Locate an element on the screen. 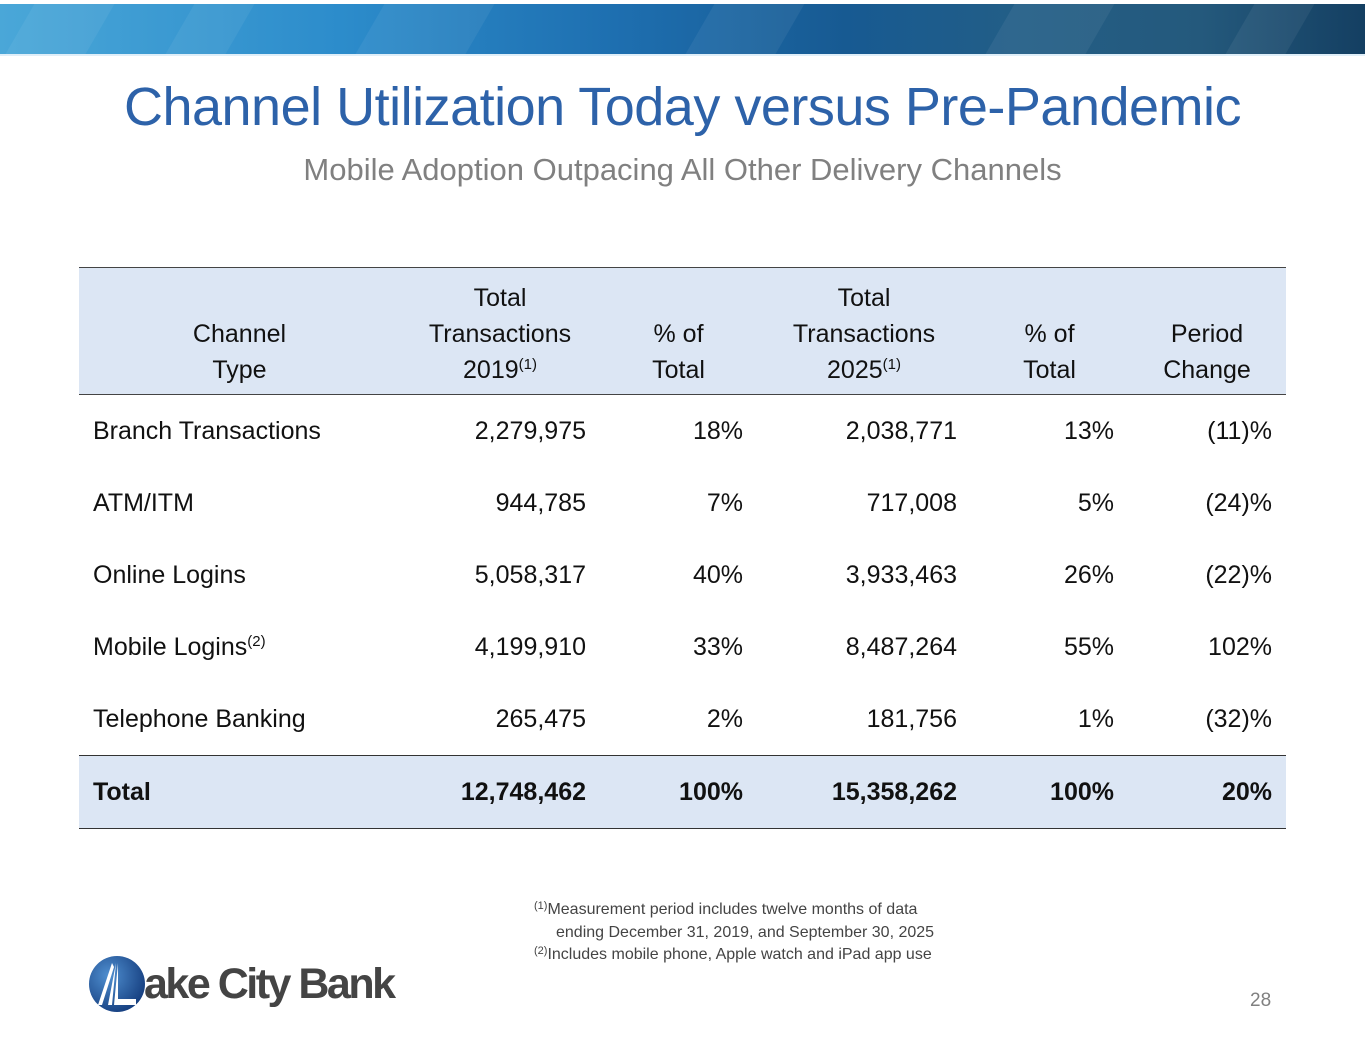 Image resolution: width=1365 pixels, height=1055 pixels. cell-text: 3,933,463 is located at coordinates (901, 574).